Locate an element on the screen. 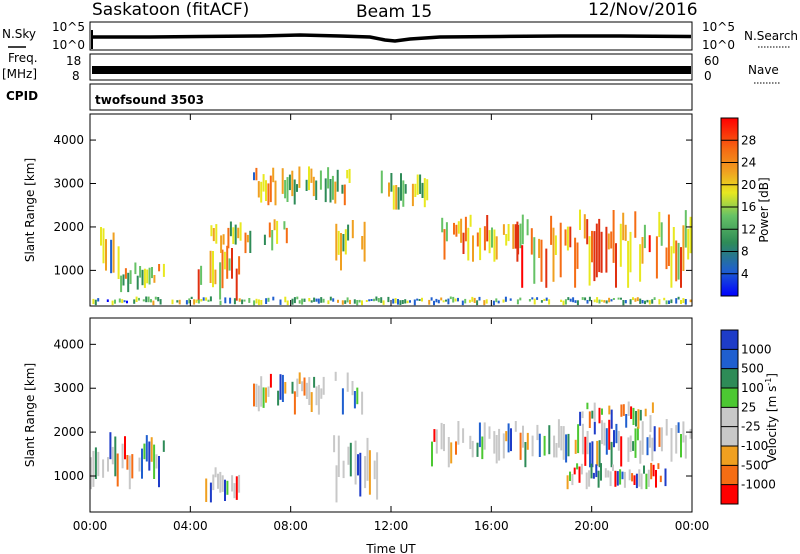 This screenshot has width=800, height=554. freq-label: Freq. is located at coordinates (23, 58).